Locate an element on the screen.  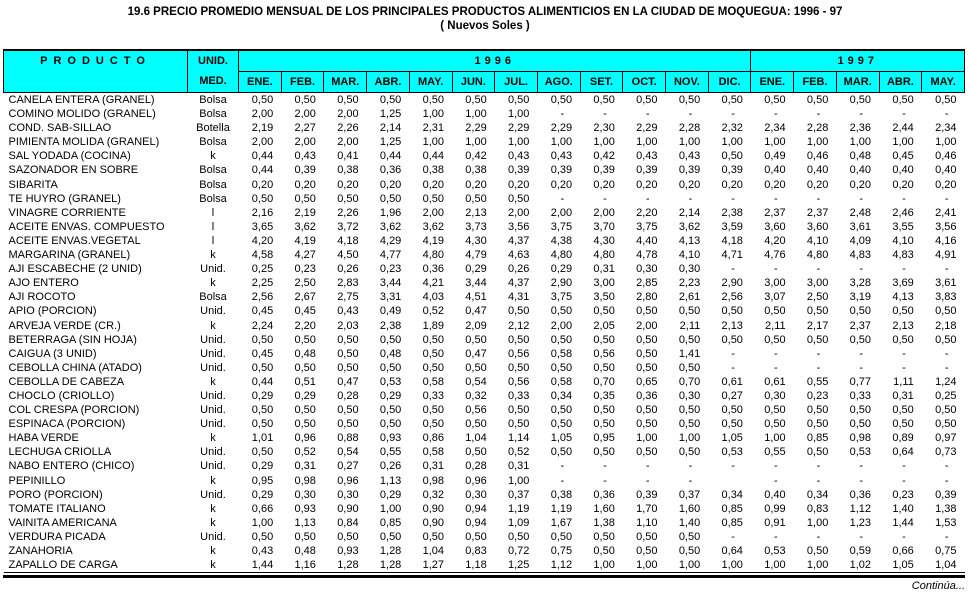
value-cell: 0,39 is located at coordinates (647, 170).